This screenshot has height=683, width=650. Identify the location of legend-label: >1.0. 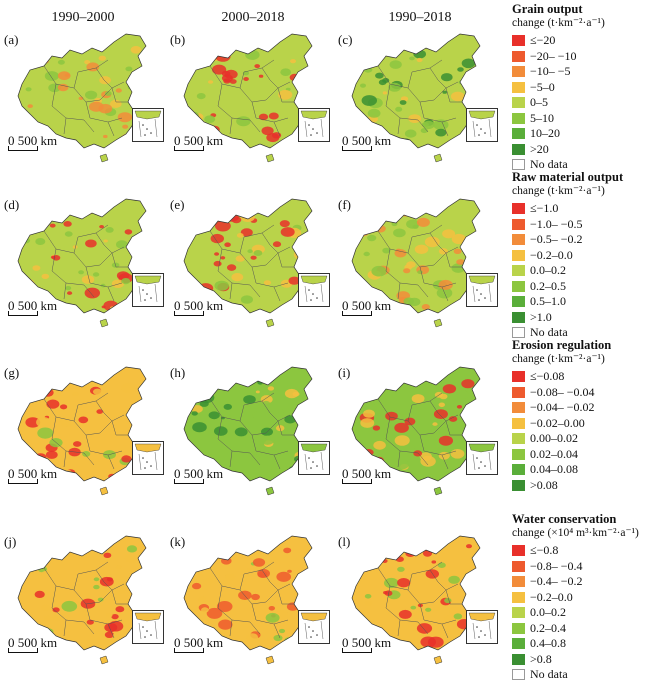
(541, 316).